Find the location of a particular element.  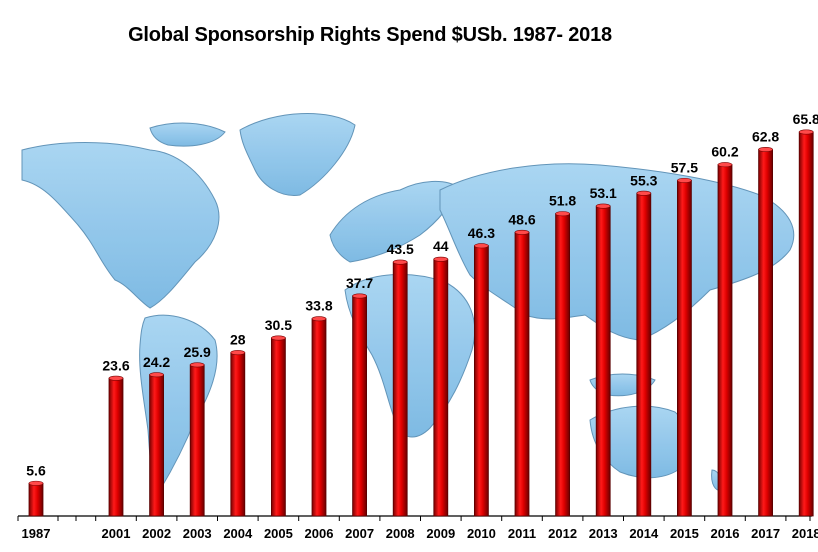

bar-2004 is located at coordinates (238, 434).